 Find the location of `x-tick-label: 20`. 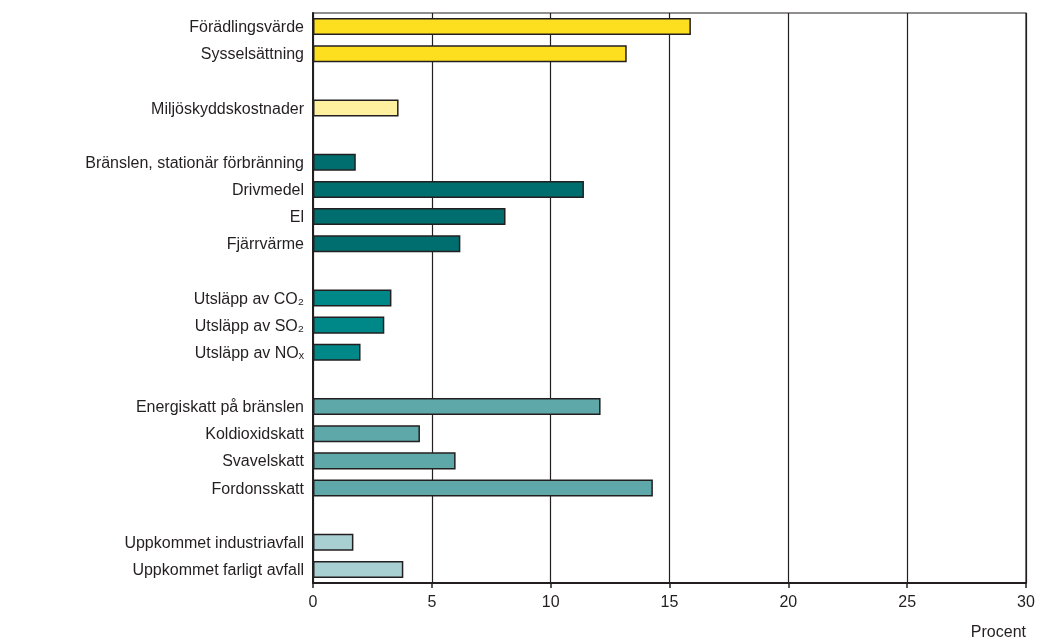

x-tick-label: 20 is located at coordinates (788, 601).